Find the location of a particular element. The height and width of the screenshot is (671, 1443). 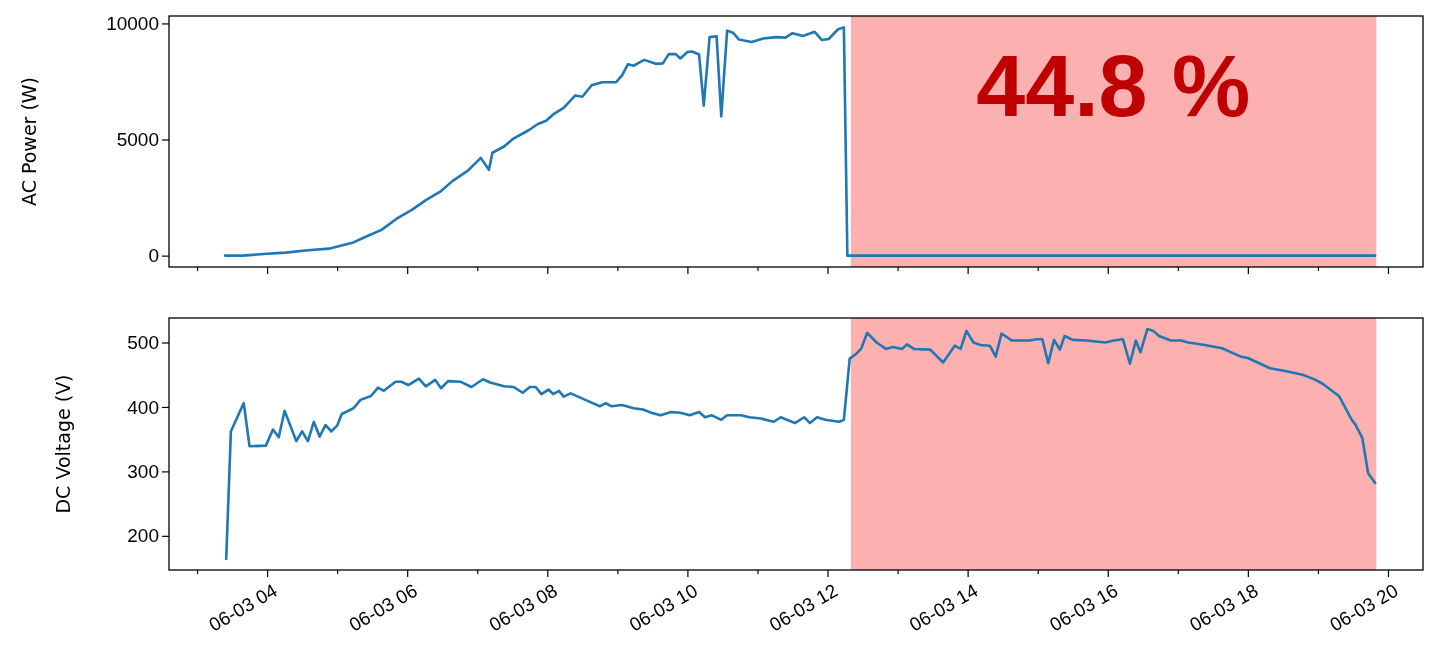

y-tick-label: 10000 is located at coordinates (132, 24).